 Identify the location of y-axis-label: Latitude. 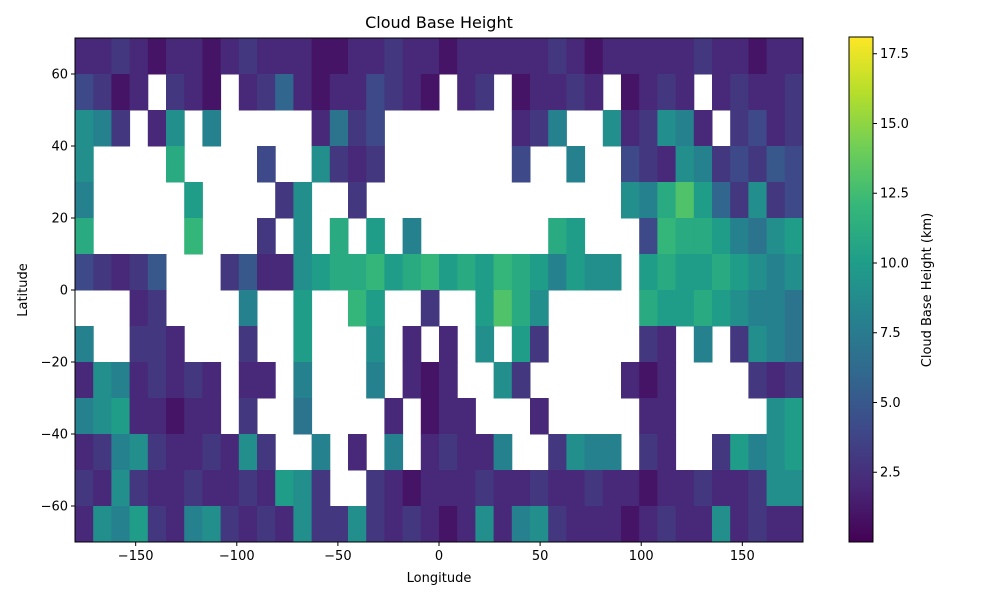
(23, 290).